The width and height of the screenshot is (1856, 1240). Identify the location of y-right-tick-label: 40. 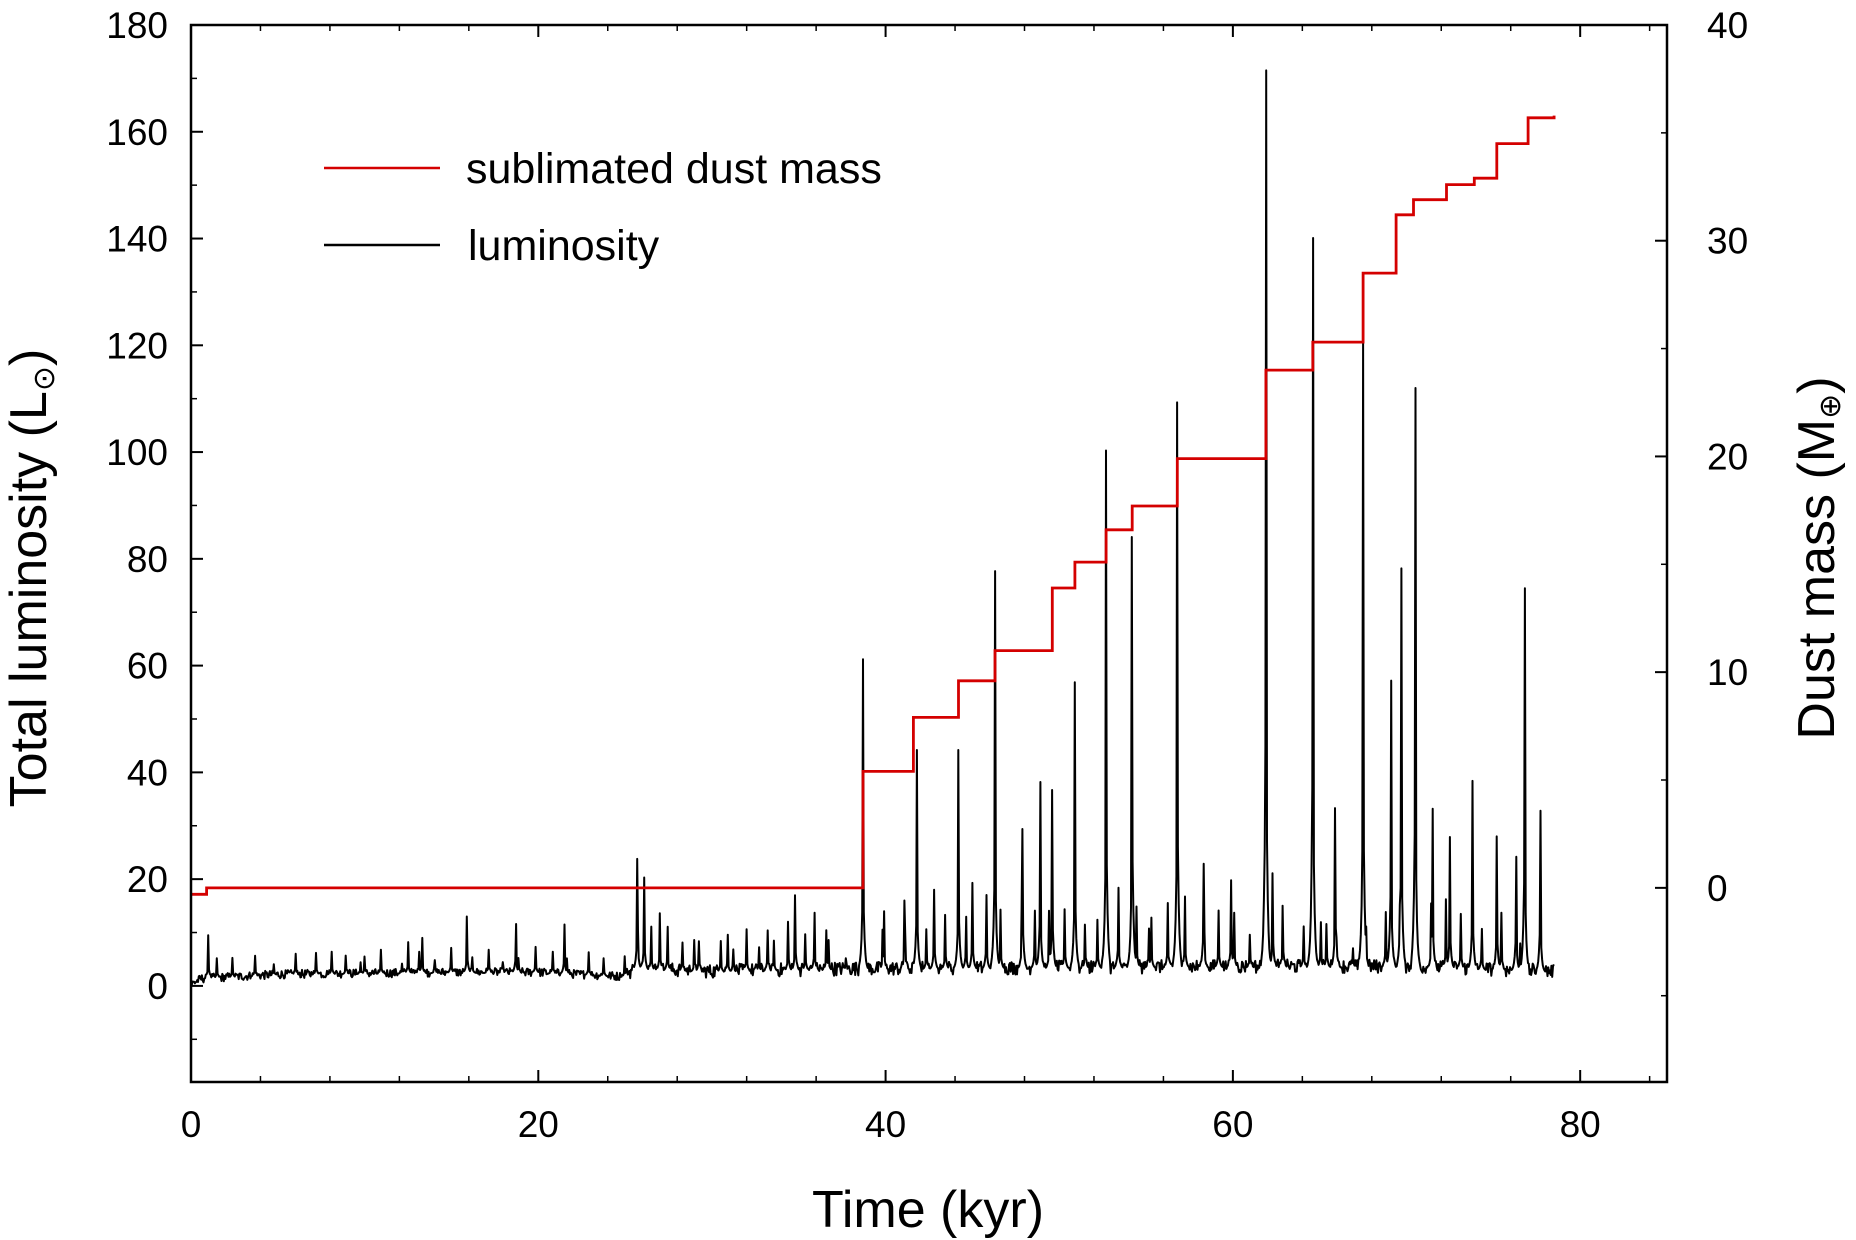
(1727, 25).